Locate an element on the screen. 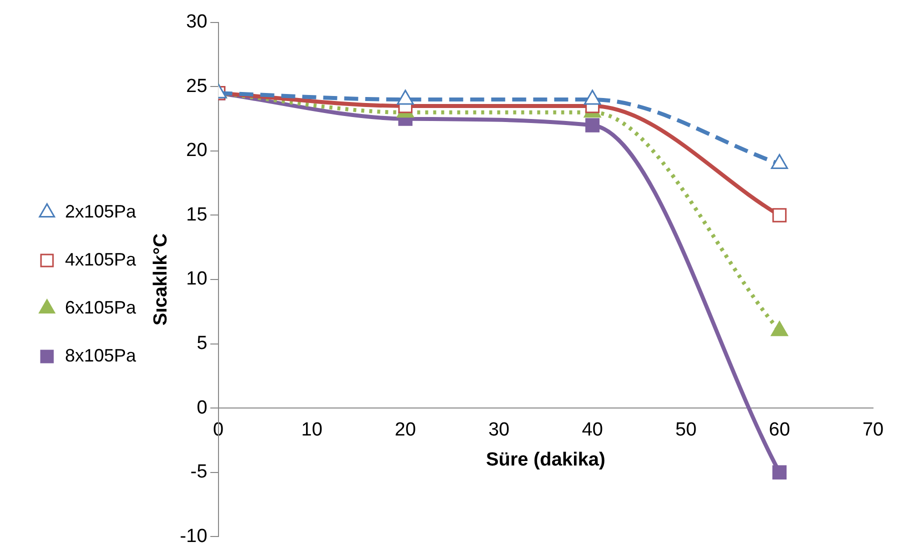  x-tick-label: 50 is located at coordinates (686, 430).